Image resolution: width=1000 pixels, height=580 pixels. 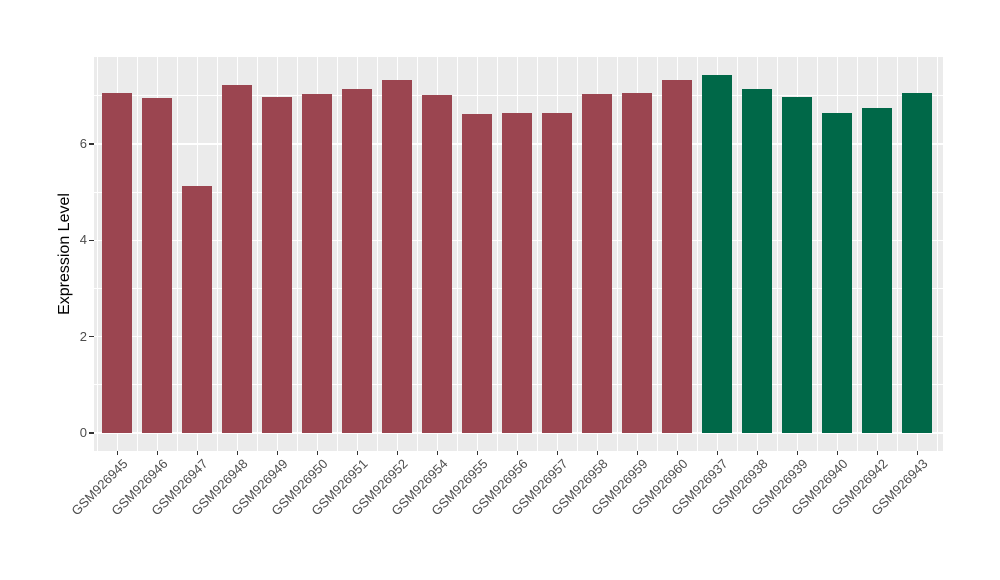 What do you see at coordinates (597, 263) in the screenshot?
I see `bar-GSM926958` at bounding box center [597, 263].